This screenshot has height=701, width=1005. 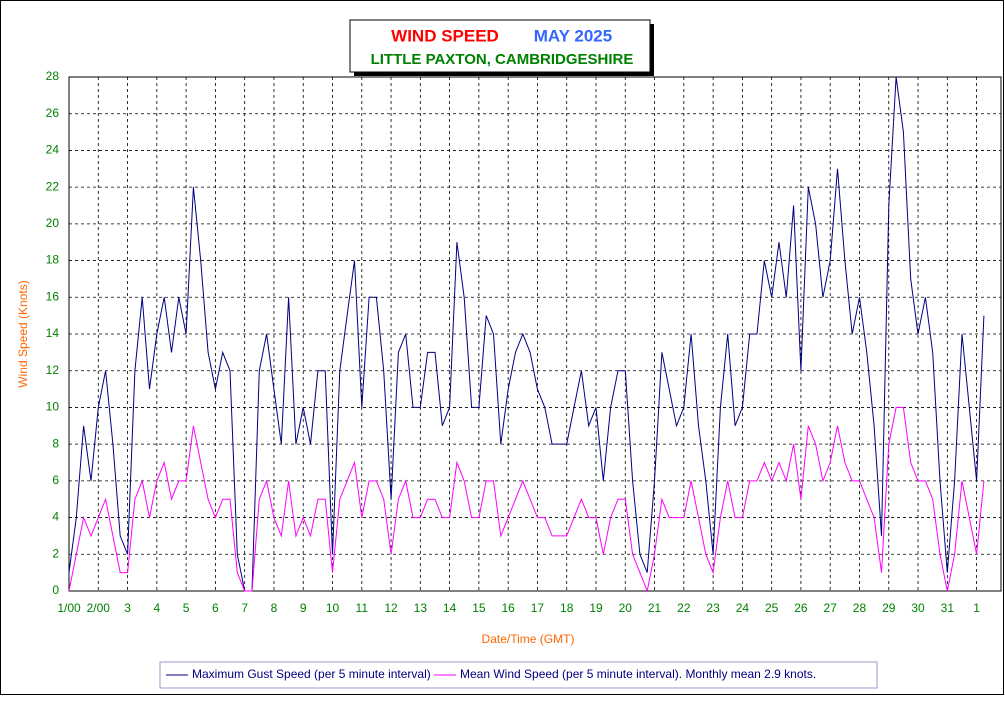 What do you see at coordinates (303, 608) in the screenshot?
I see `x-tick-label: 9` at bounding box center [303, 608].